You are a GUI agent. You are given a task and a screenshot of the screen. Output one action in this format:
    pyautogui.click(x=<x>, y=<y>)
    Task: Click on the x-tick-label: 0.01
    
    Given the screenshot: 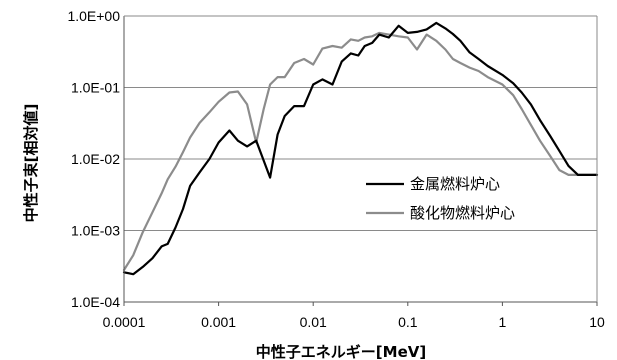 What is the action you would take?
    pyautogui.click(x=313, y=322)
    